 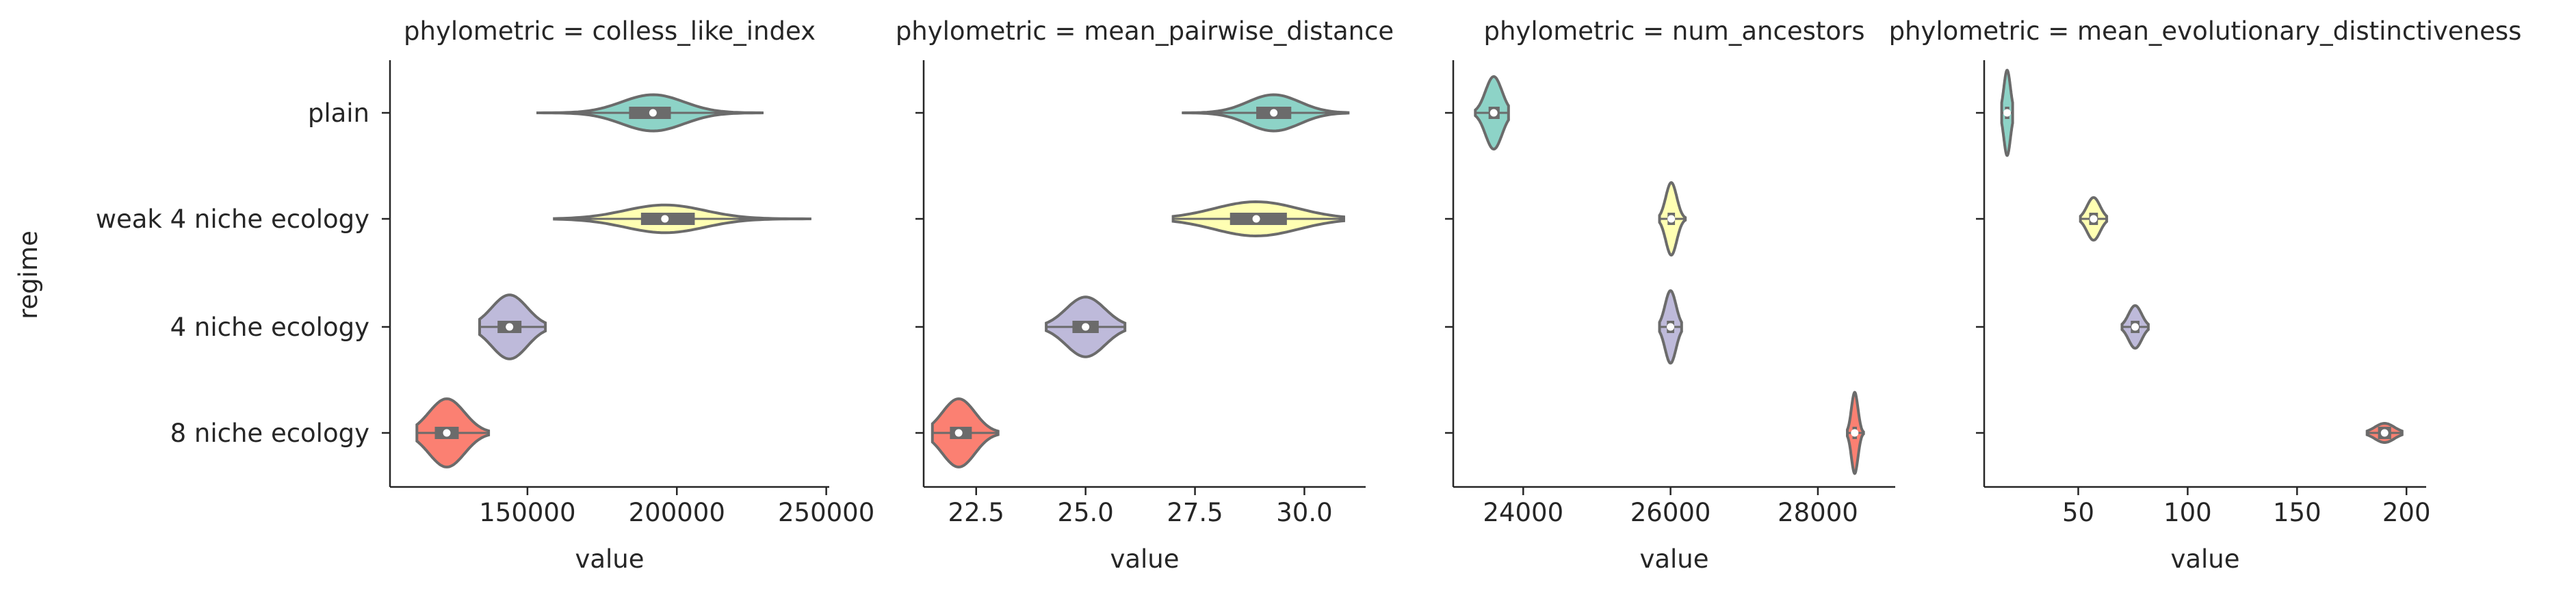 What do you see at coordinates (976, 512) in the screenshot?
I see `x-tick-label: 22.5` at bounding box center [976, 512].